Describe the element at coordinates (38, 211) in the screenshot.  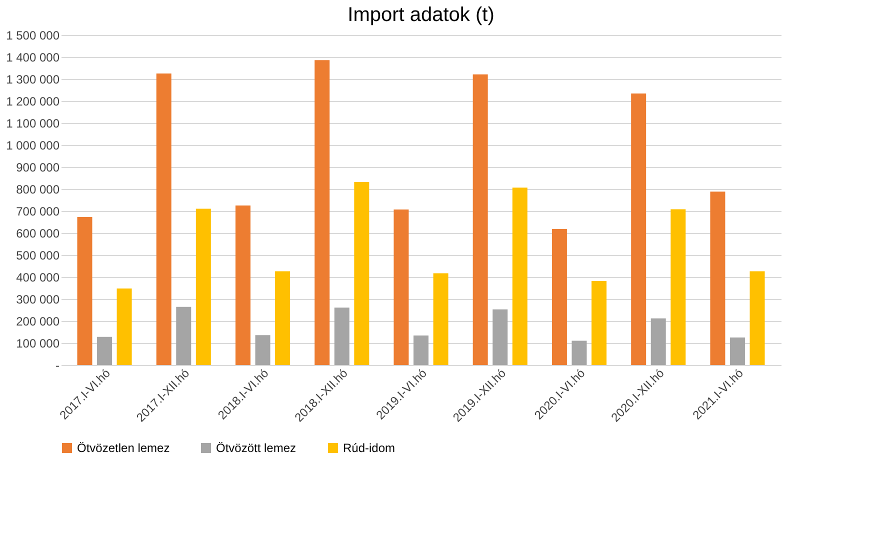
I see `y-tick-label: 700 000` at that location.